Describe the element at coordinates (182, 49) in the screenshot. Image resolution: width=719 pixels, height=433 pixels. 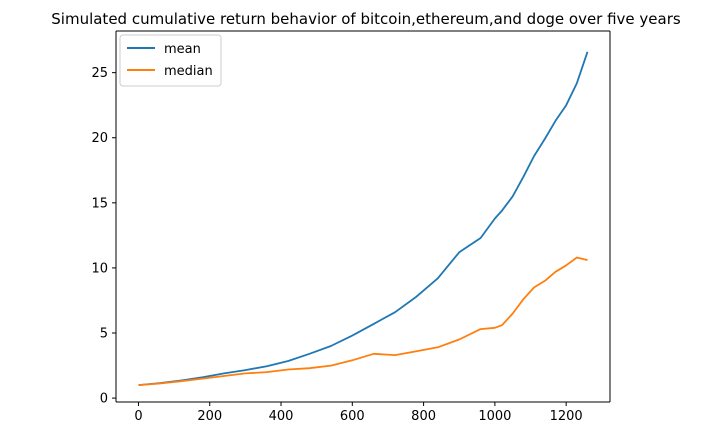
I see `legend-label-mean: mean` at that location.